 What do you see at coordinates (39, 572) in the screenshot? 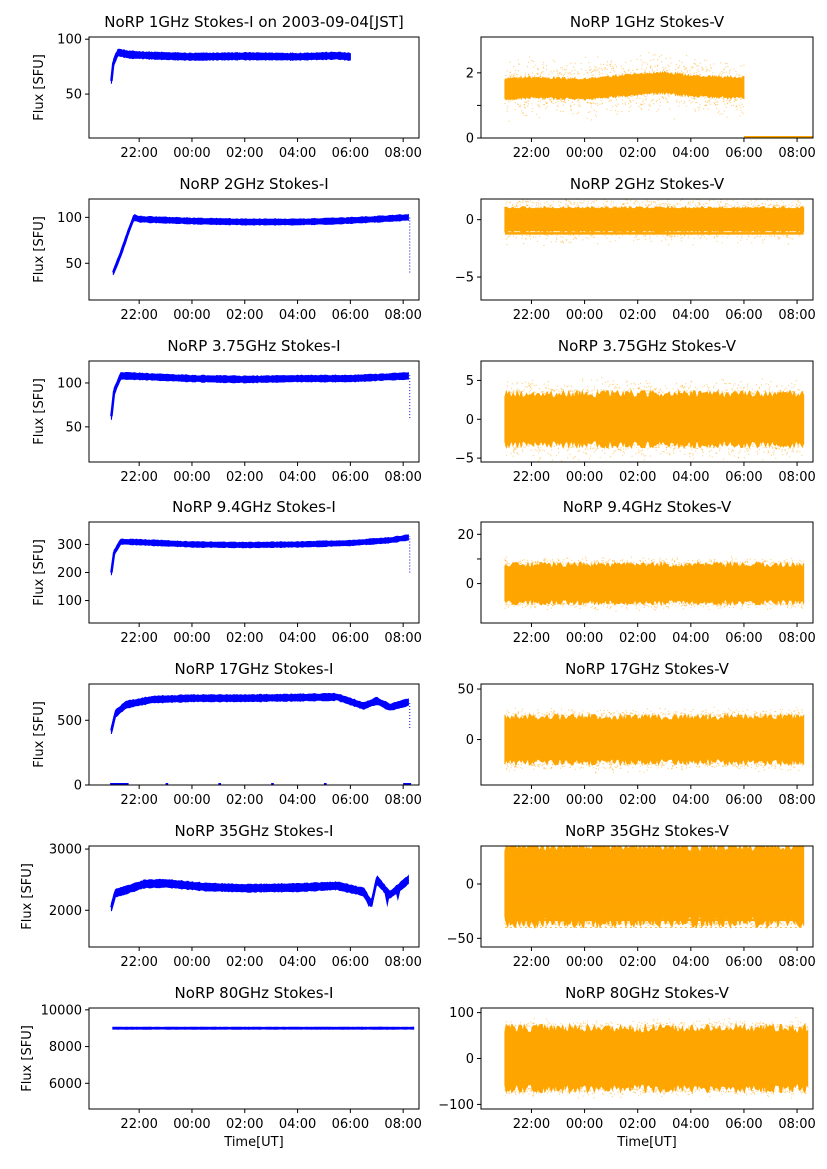
I see `y-axis-label: Flux [SFU]` at bounding box center [39, 572].